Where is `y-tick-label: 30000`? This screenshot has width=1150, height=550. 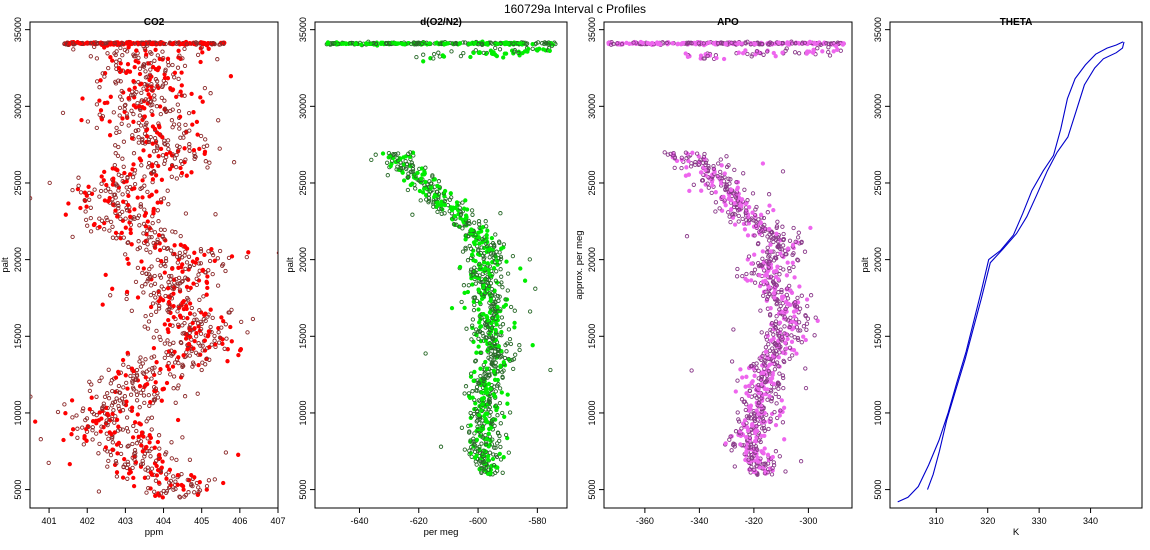 y-tick-label: 30000 is located at coordinates (18, 106).